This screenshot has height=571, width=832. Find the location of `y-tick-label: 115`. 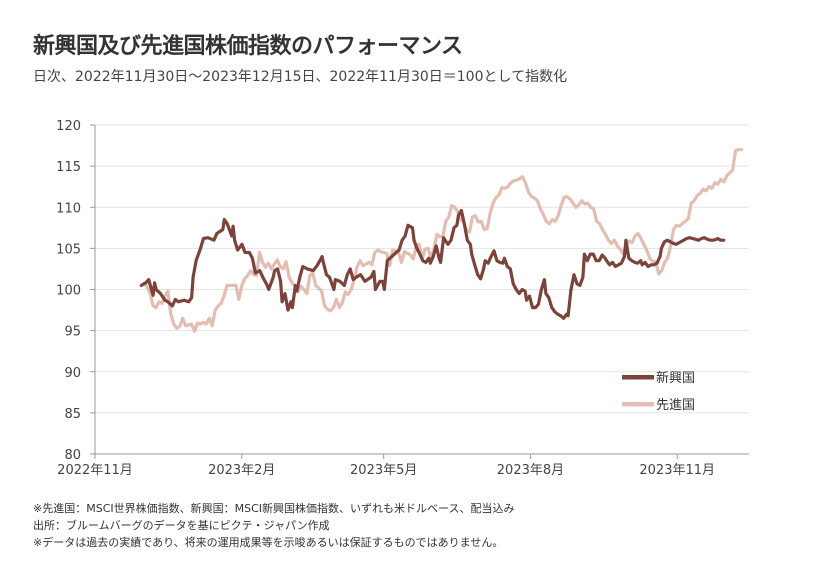

y-tick-label: 115 is located at coordinates (68, 167).